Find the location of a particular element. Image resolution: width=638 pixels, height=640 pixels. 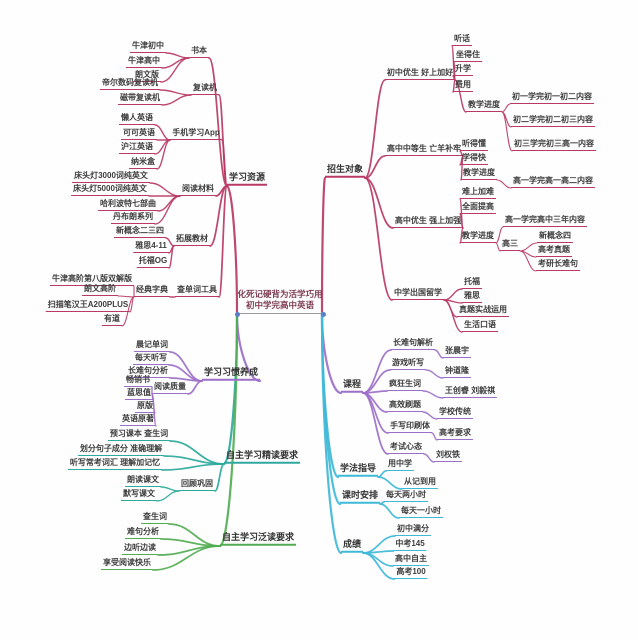

mindmap-node: 高中中等生 亡羊补牢 is located at coordinates (424, 150).